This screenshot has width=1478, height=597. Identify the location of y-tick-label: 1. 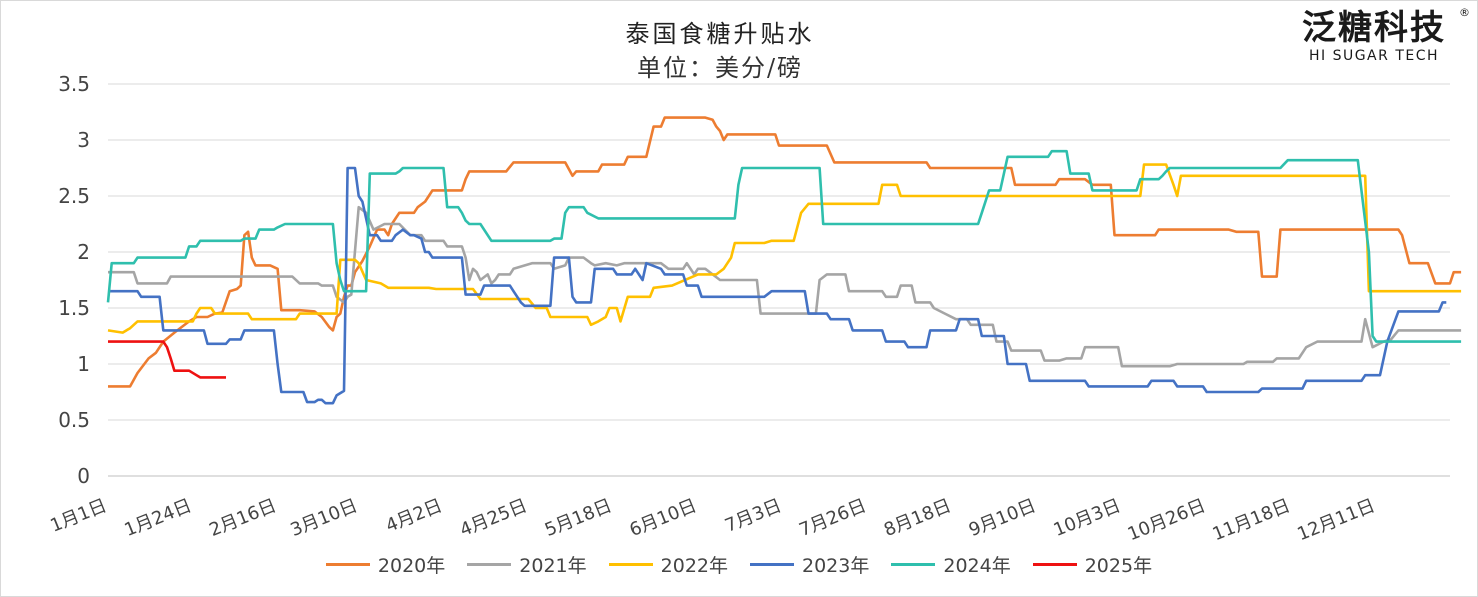
(83, 364).